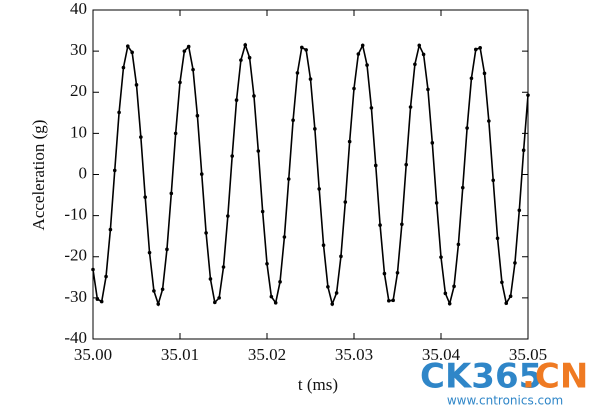 This screenshot has width=600, height=412. Describe the element at coordinates (78, 49) in the screenshot. I see `y-tick-label: 30` at that location.